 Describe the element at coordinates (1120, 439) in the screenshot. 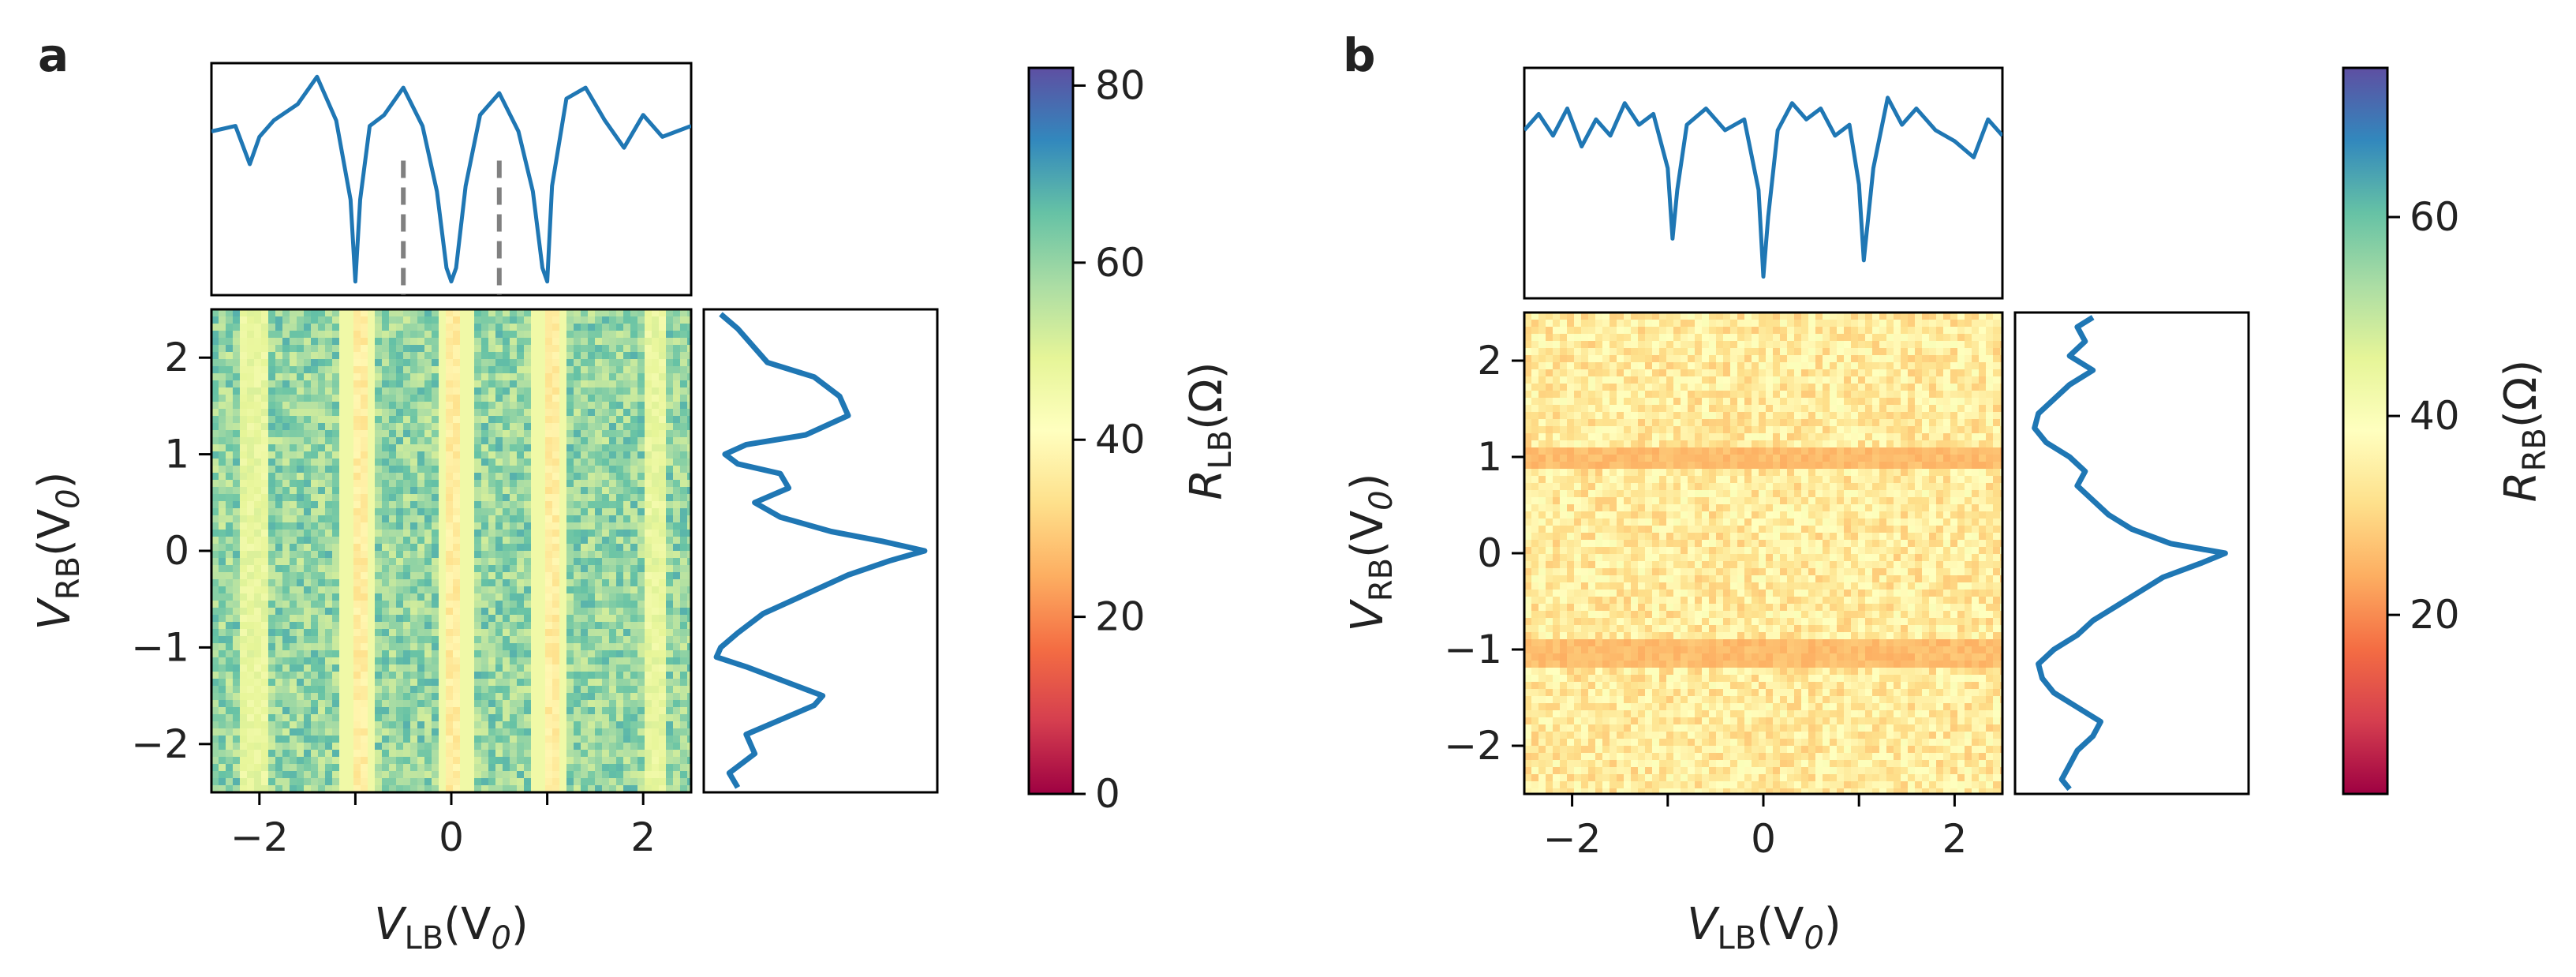

I see `colorbar-tick-label-a-2: 40` at that location.